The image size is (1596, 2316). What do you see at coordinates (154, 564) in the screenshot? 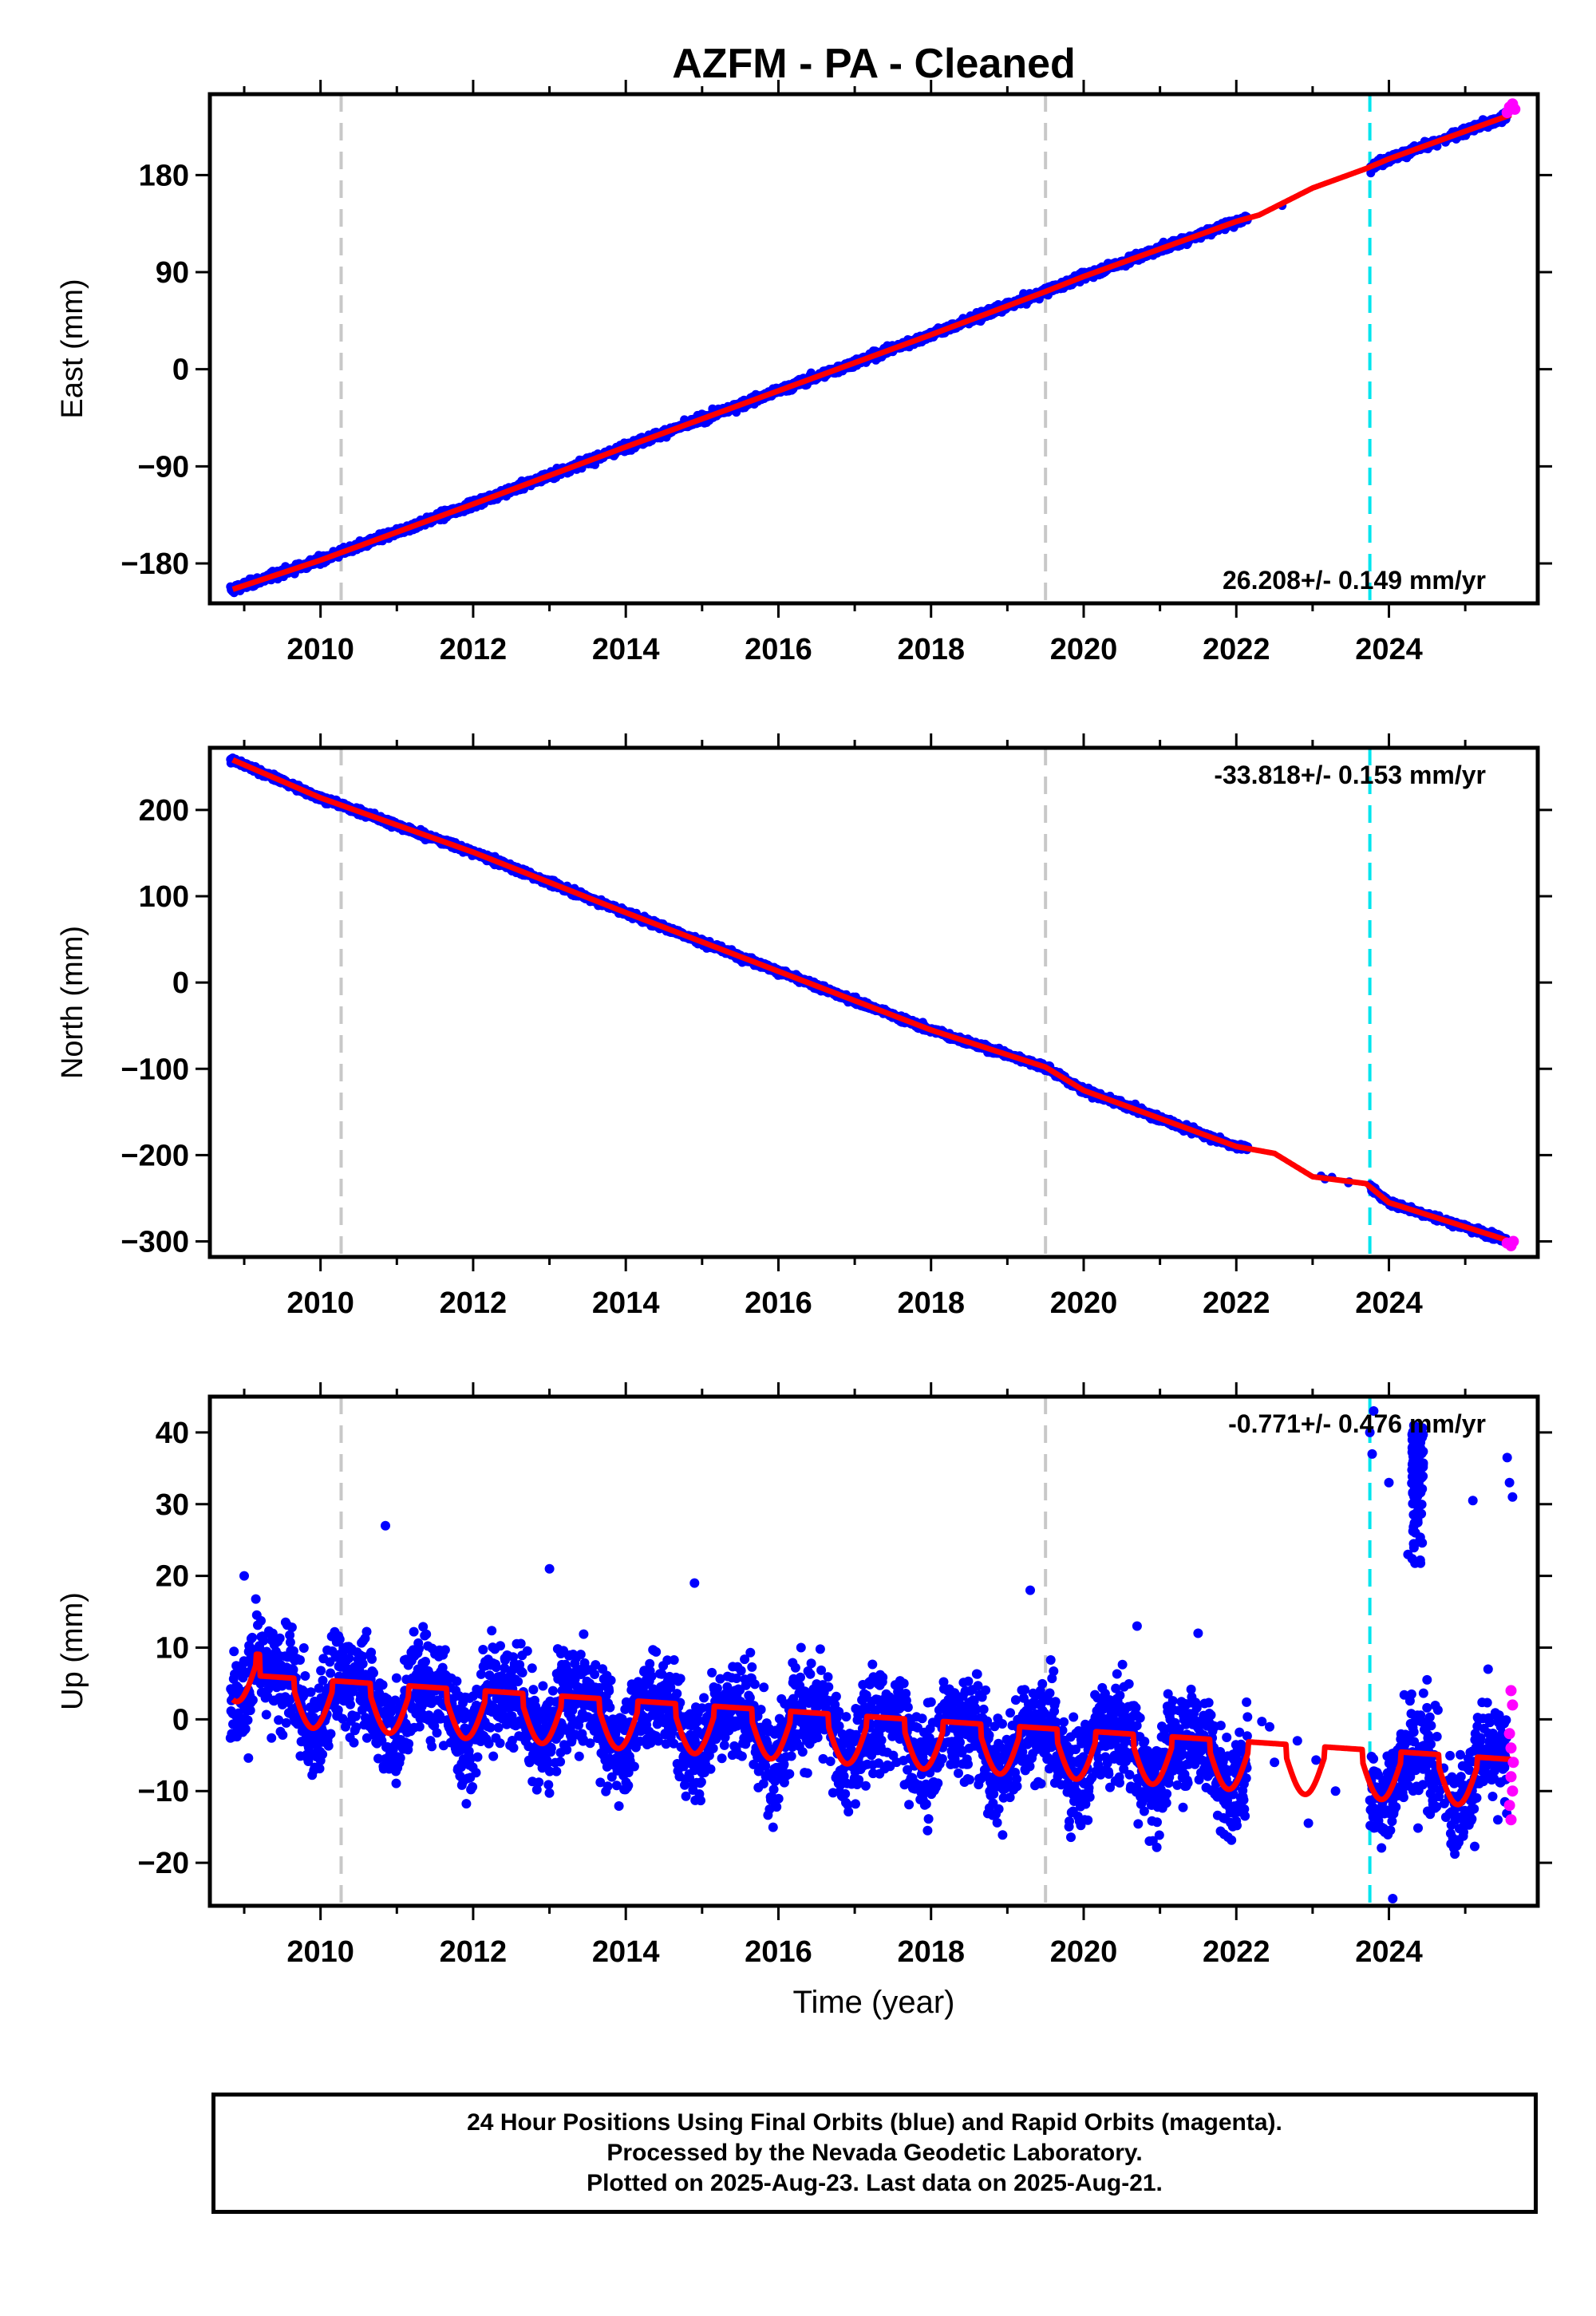
I see `y-tick-label: −180` at bounding box center [154, 564].